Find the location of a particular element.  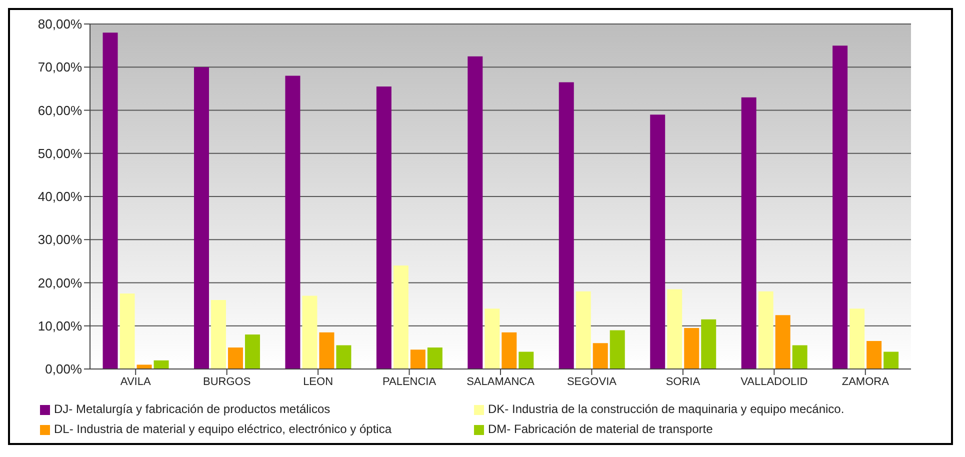

x-tick-label: BURGOS is located at coordinates (226, 382).